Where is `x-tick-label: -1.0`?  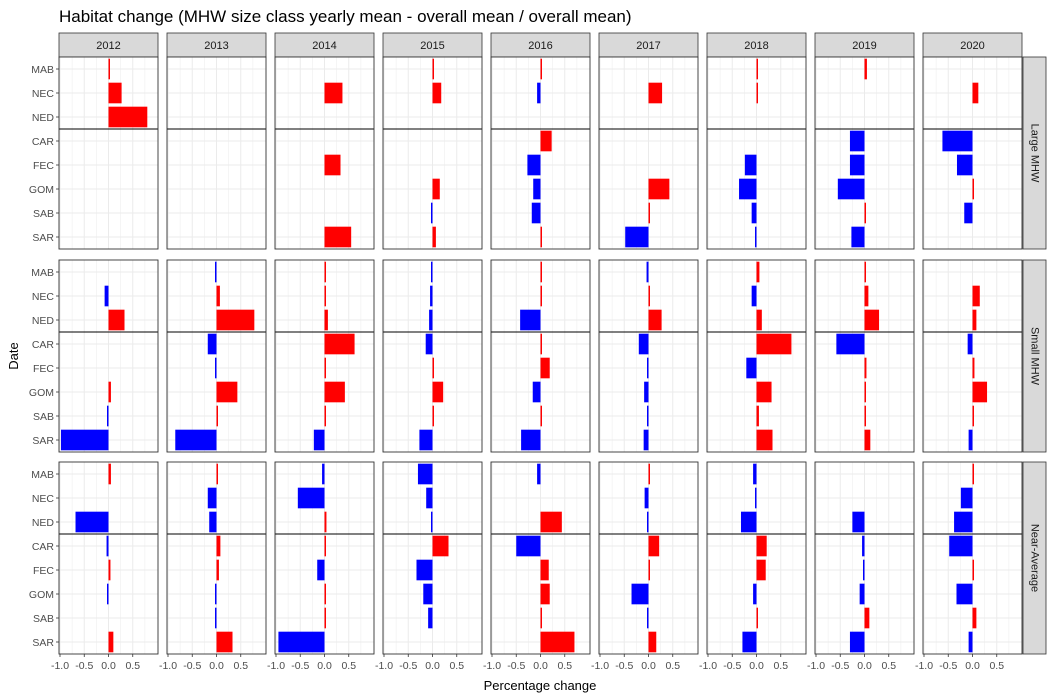 x-tick-label: -1.0 is located at coordinates (708, 666).